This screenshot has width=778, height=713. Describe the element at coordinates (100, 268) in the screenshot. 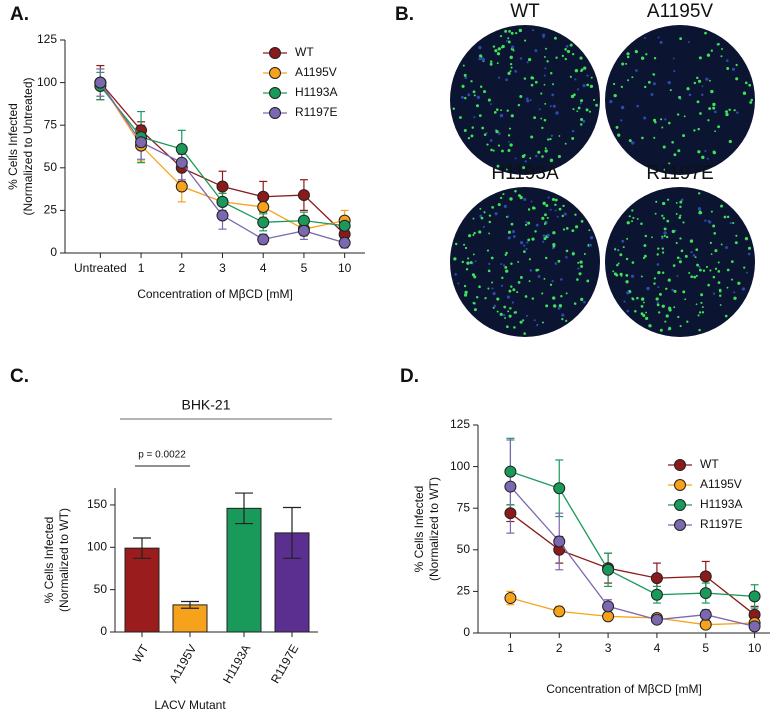

I see `x-tick-label: Untreated` at that location.